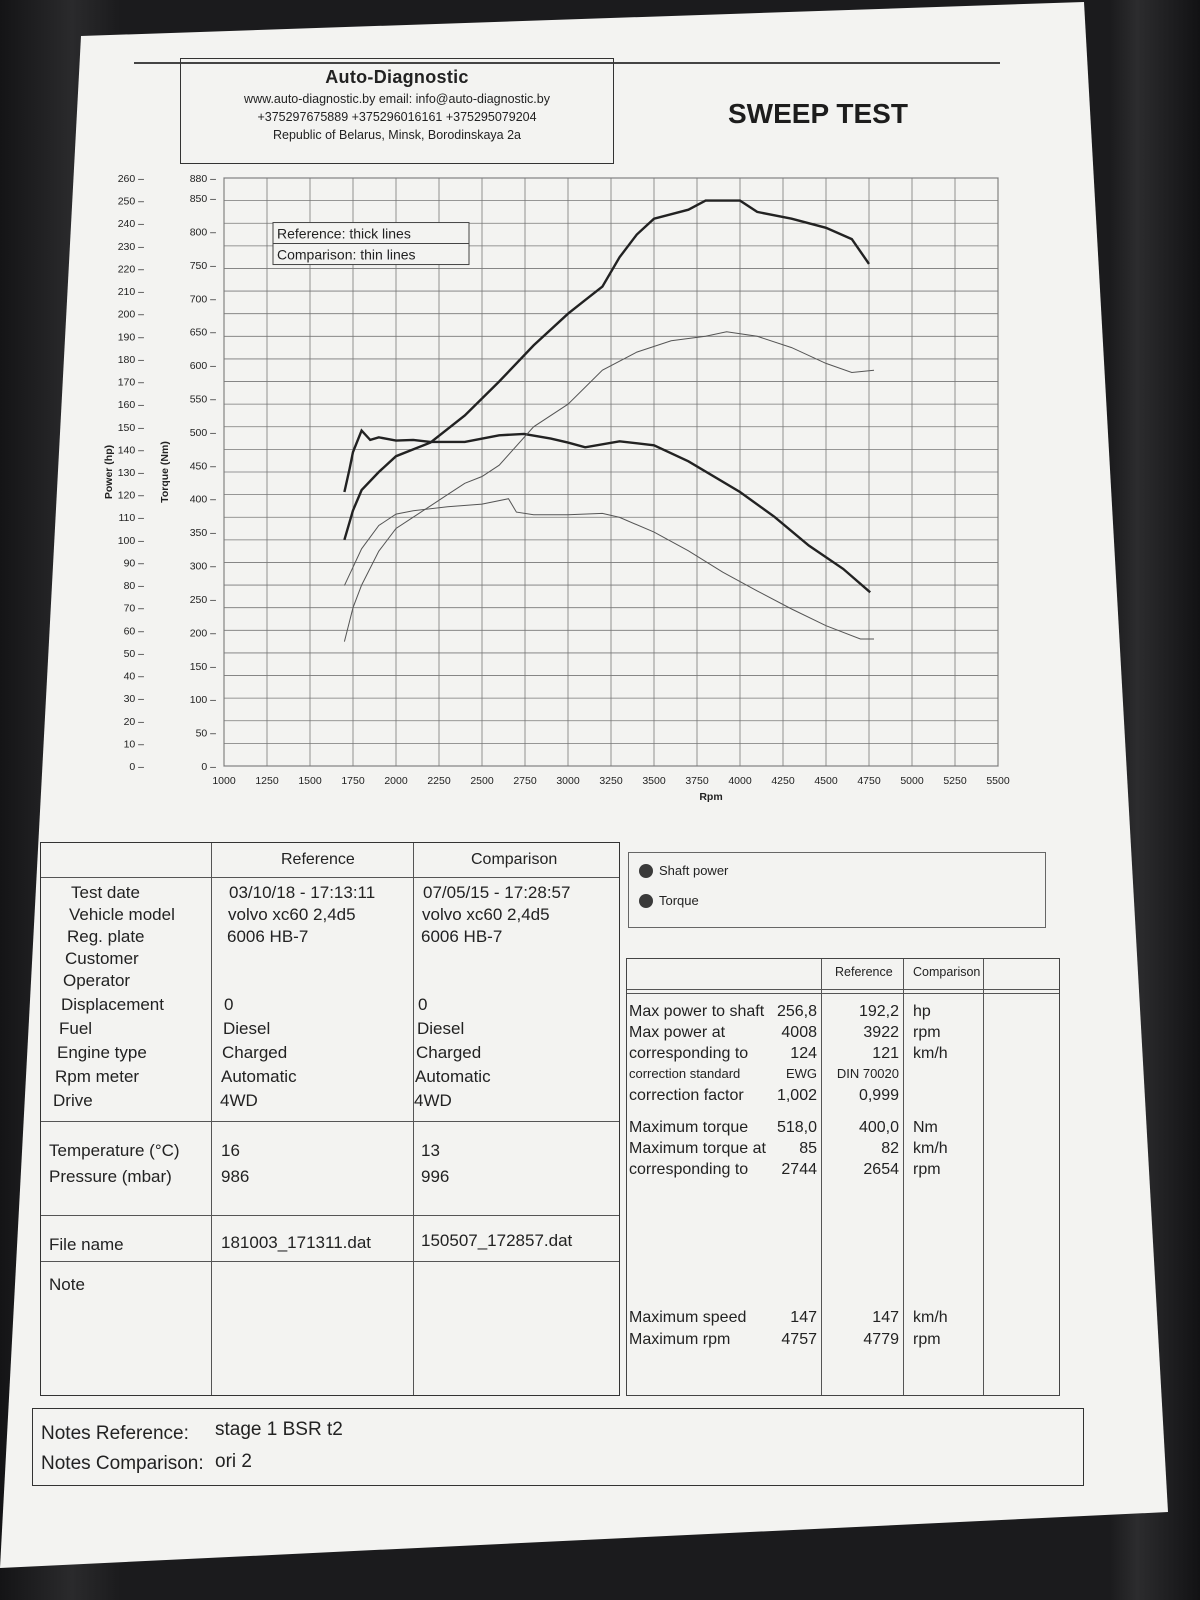 This screenshot has height=1600, width=1200. Describe the element at coordinates (67, 1284) in the screenshot. I see `note-label: Note` at that location.